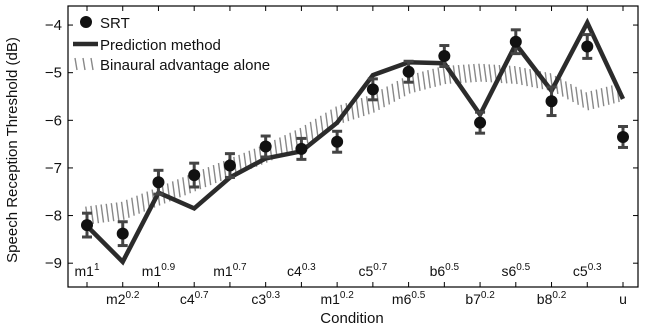  I want to click on x-tick-label: b60.5, so click(445, 270).